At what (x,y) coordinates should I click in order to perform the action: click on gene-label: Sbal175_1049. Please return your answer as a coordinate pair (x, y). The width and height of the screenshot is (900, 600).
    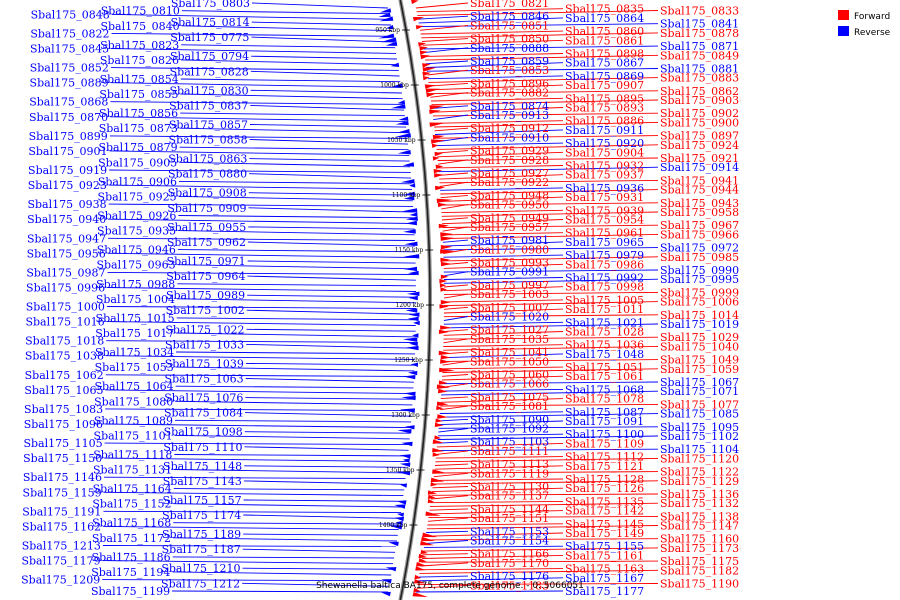
    Looking at the image, I should click on (699, 360).